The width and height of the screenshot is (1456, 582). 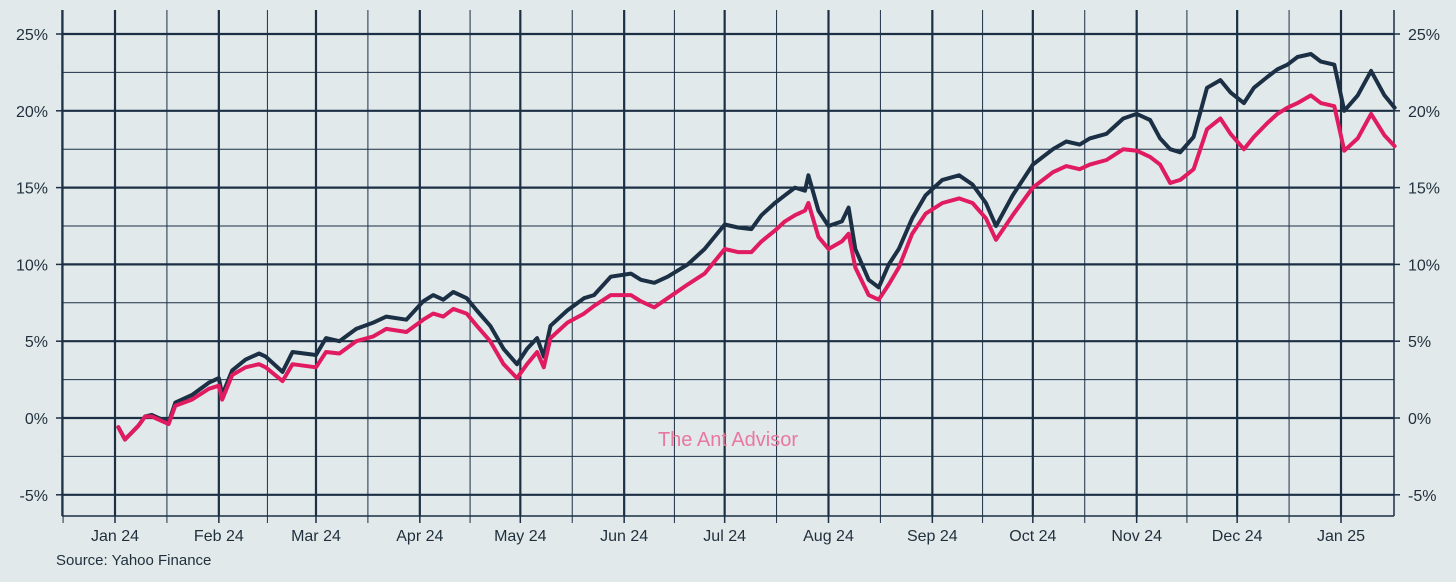 I want to click on x-tick-label: Jul 24, so click(x=724, y=536).